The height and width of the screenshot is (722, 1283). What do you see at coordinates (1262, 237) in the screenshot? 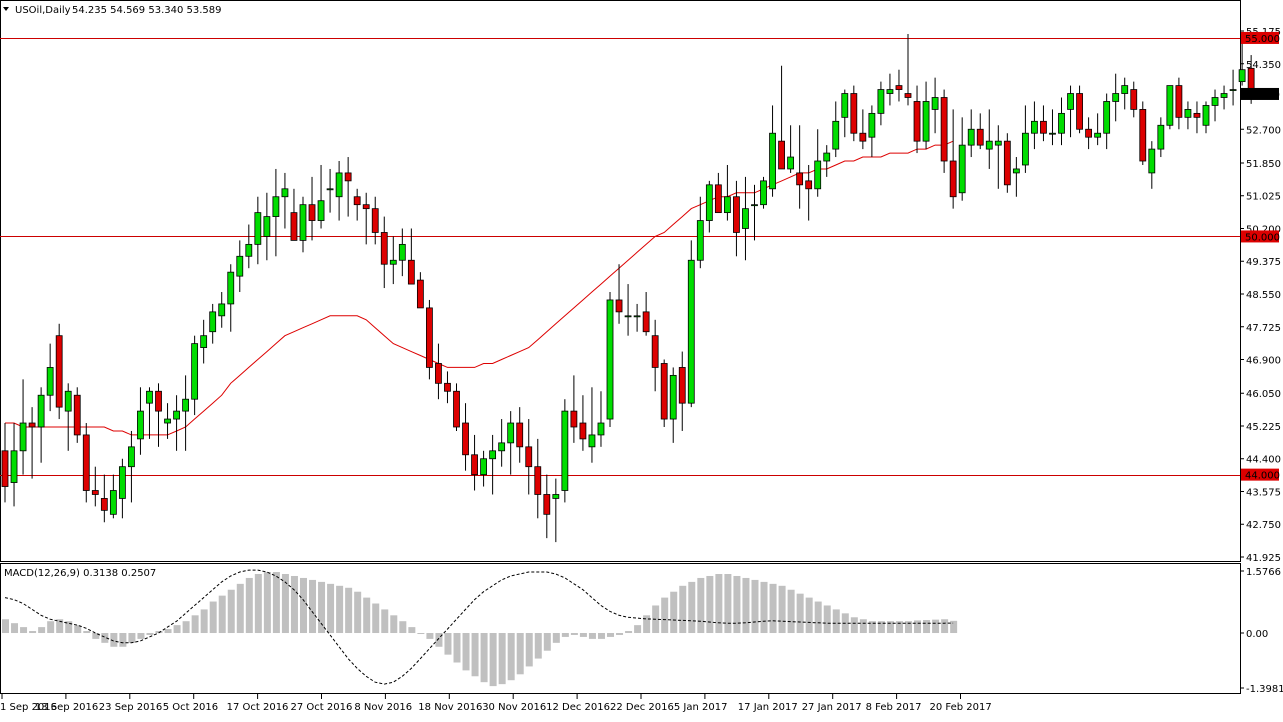
I see `hline-price-label: 50.000` at bounding box center [1262, 237].